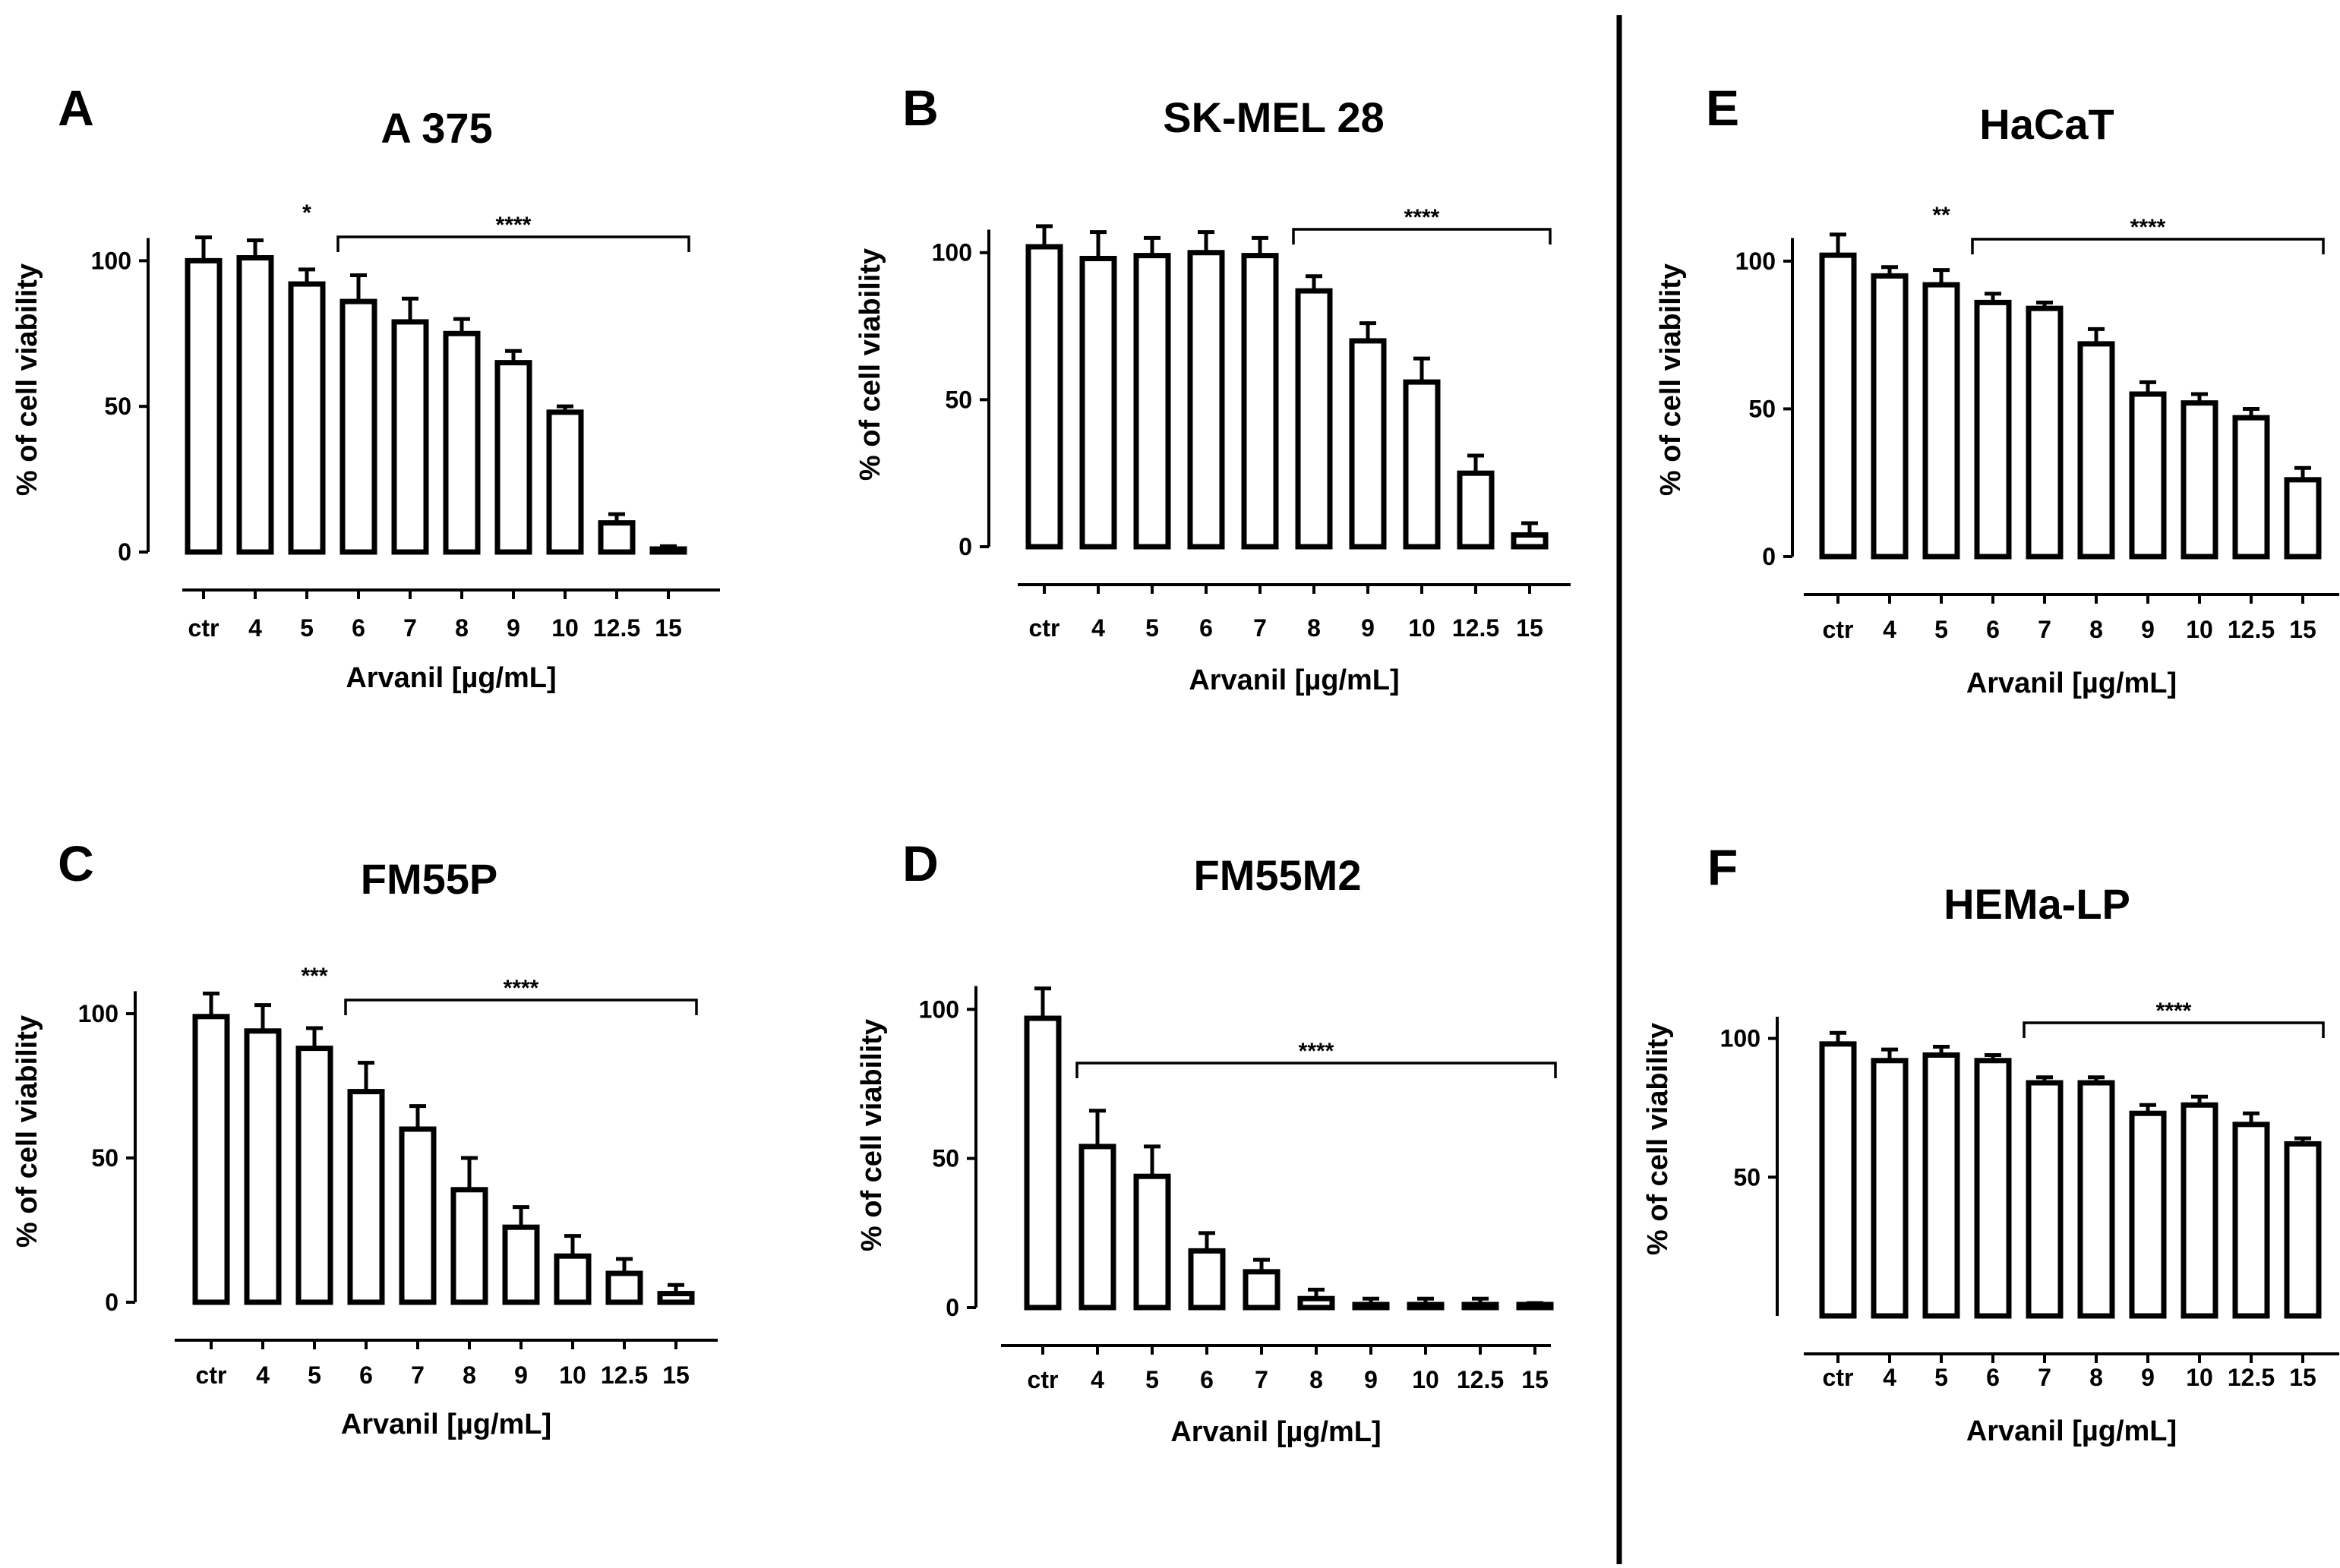  What do you see at coordinates (1278, 875) in the screenshot?
I see `chart-title: FM55M2` at bounding box center [1278, 875].